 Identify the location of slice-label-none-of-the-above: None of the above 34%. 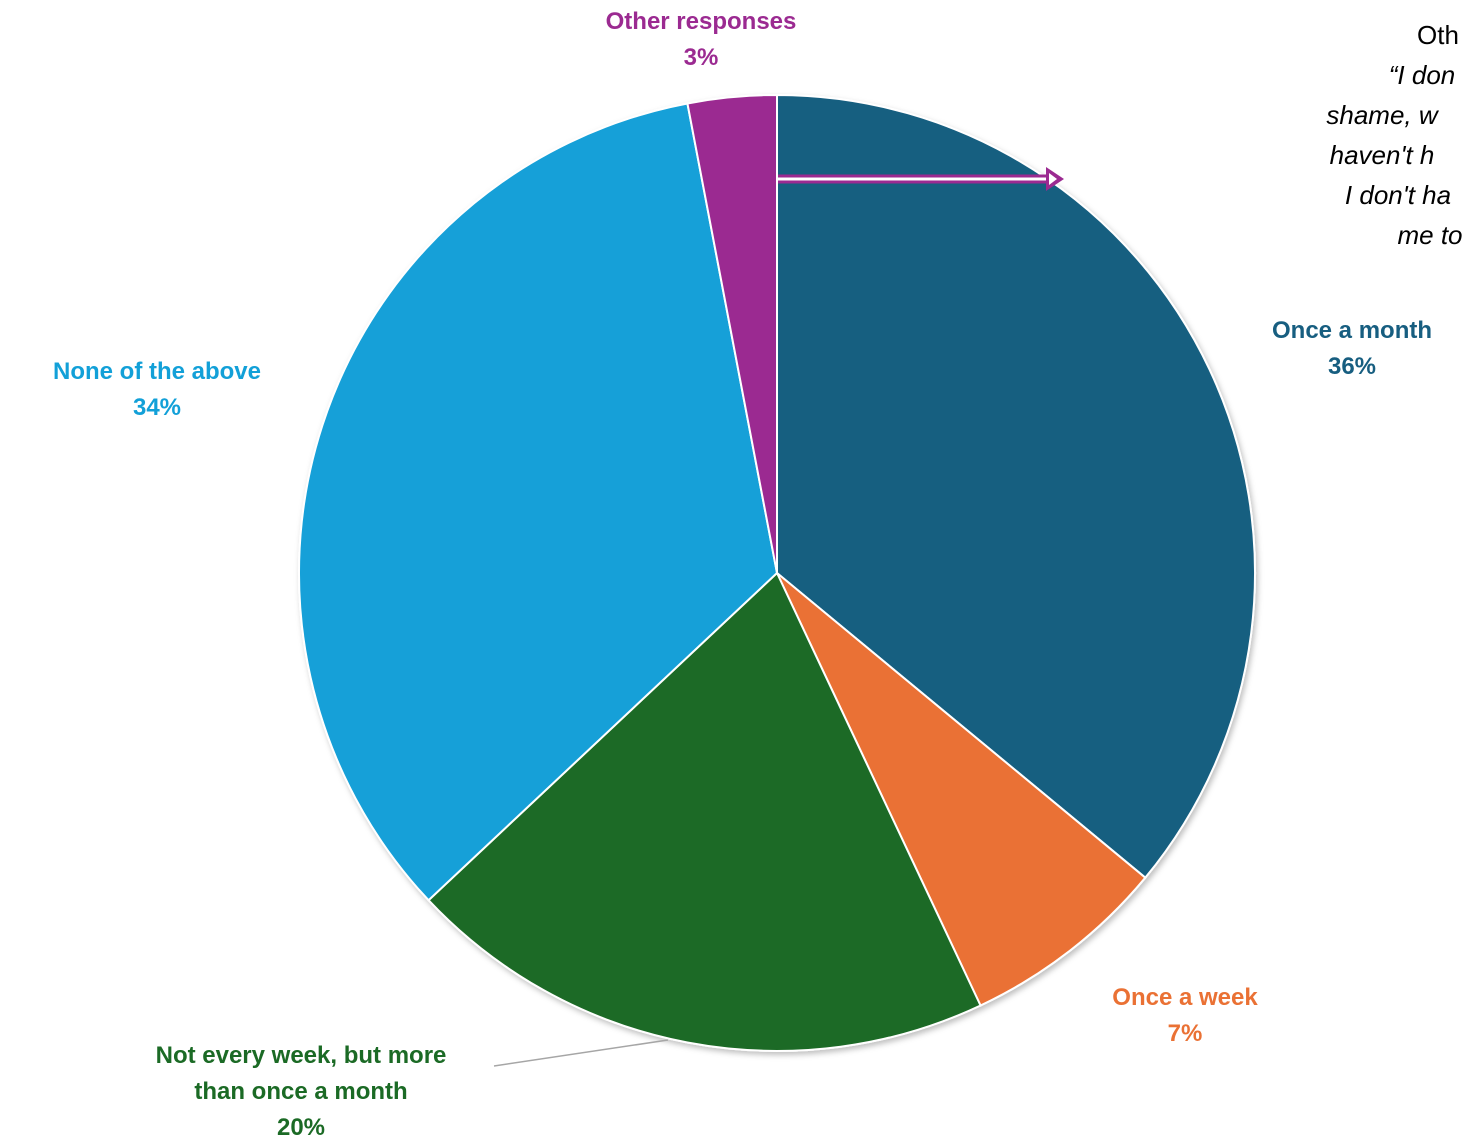
(157, 389).